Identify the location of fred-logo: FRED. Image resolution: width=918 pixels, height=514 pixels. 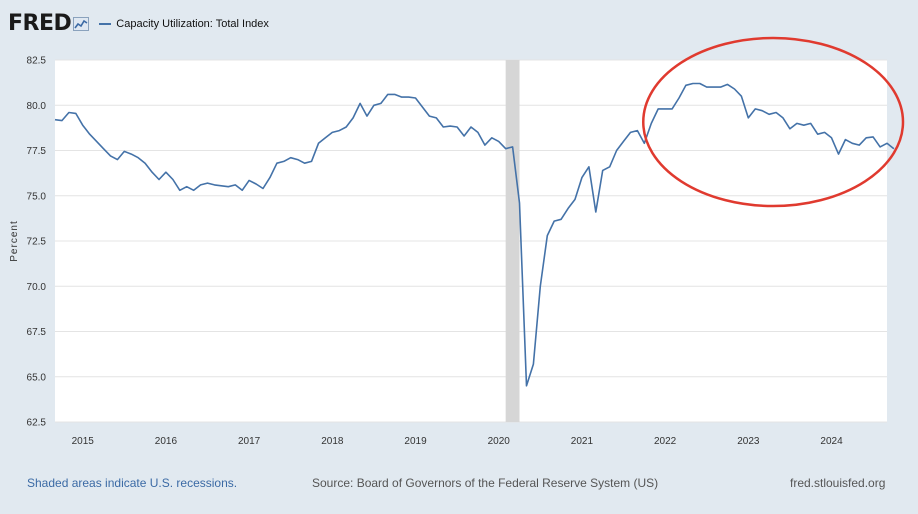
(40, 23).